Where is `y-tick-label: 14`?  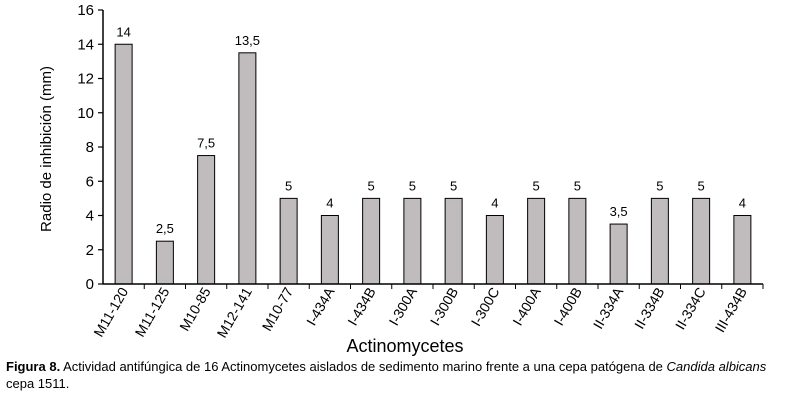
y-tick-label: 14 is located at coordinates (85, 44).